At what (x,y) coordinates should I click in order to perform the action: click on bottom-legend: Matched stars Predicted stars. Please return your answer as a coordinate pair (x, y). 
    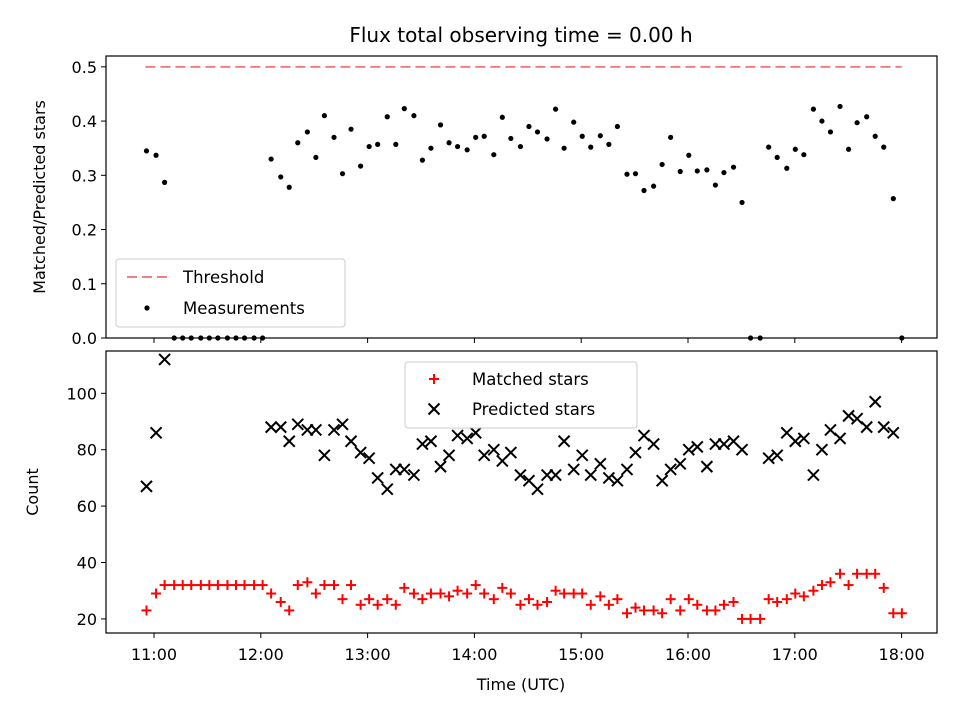
    Looking at the image, I should click on (521, 395).